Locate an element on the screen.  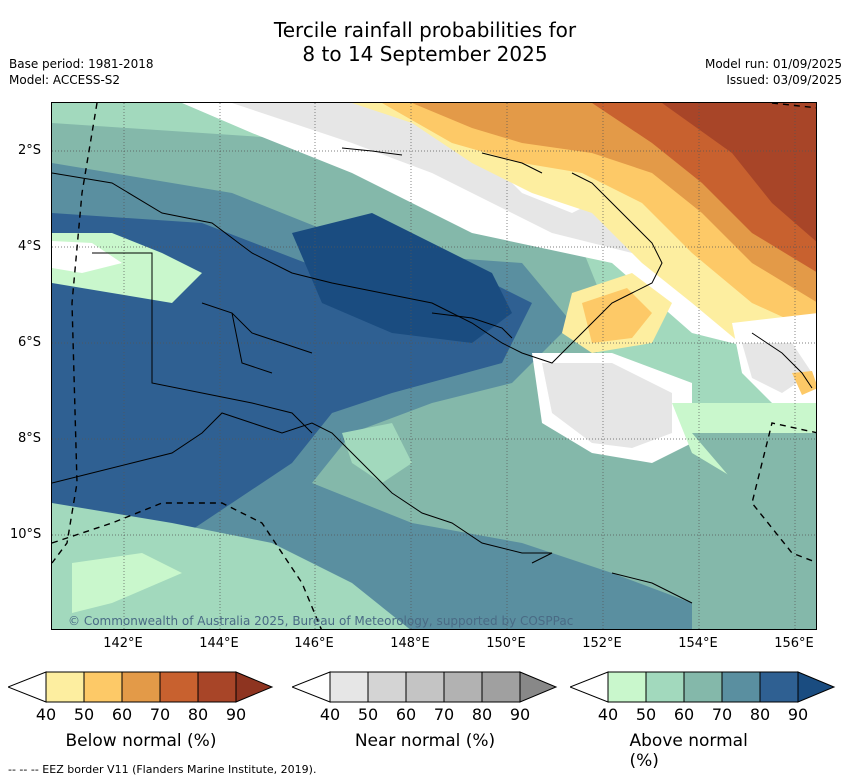
above-tick: 70 is located at coordinates (722, 714).